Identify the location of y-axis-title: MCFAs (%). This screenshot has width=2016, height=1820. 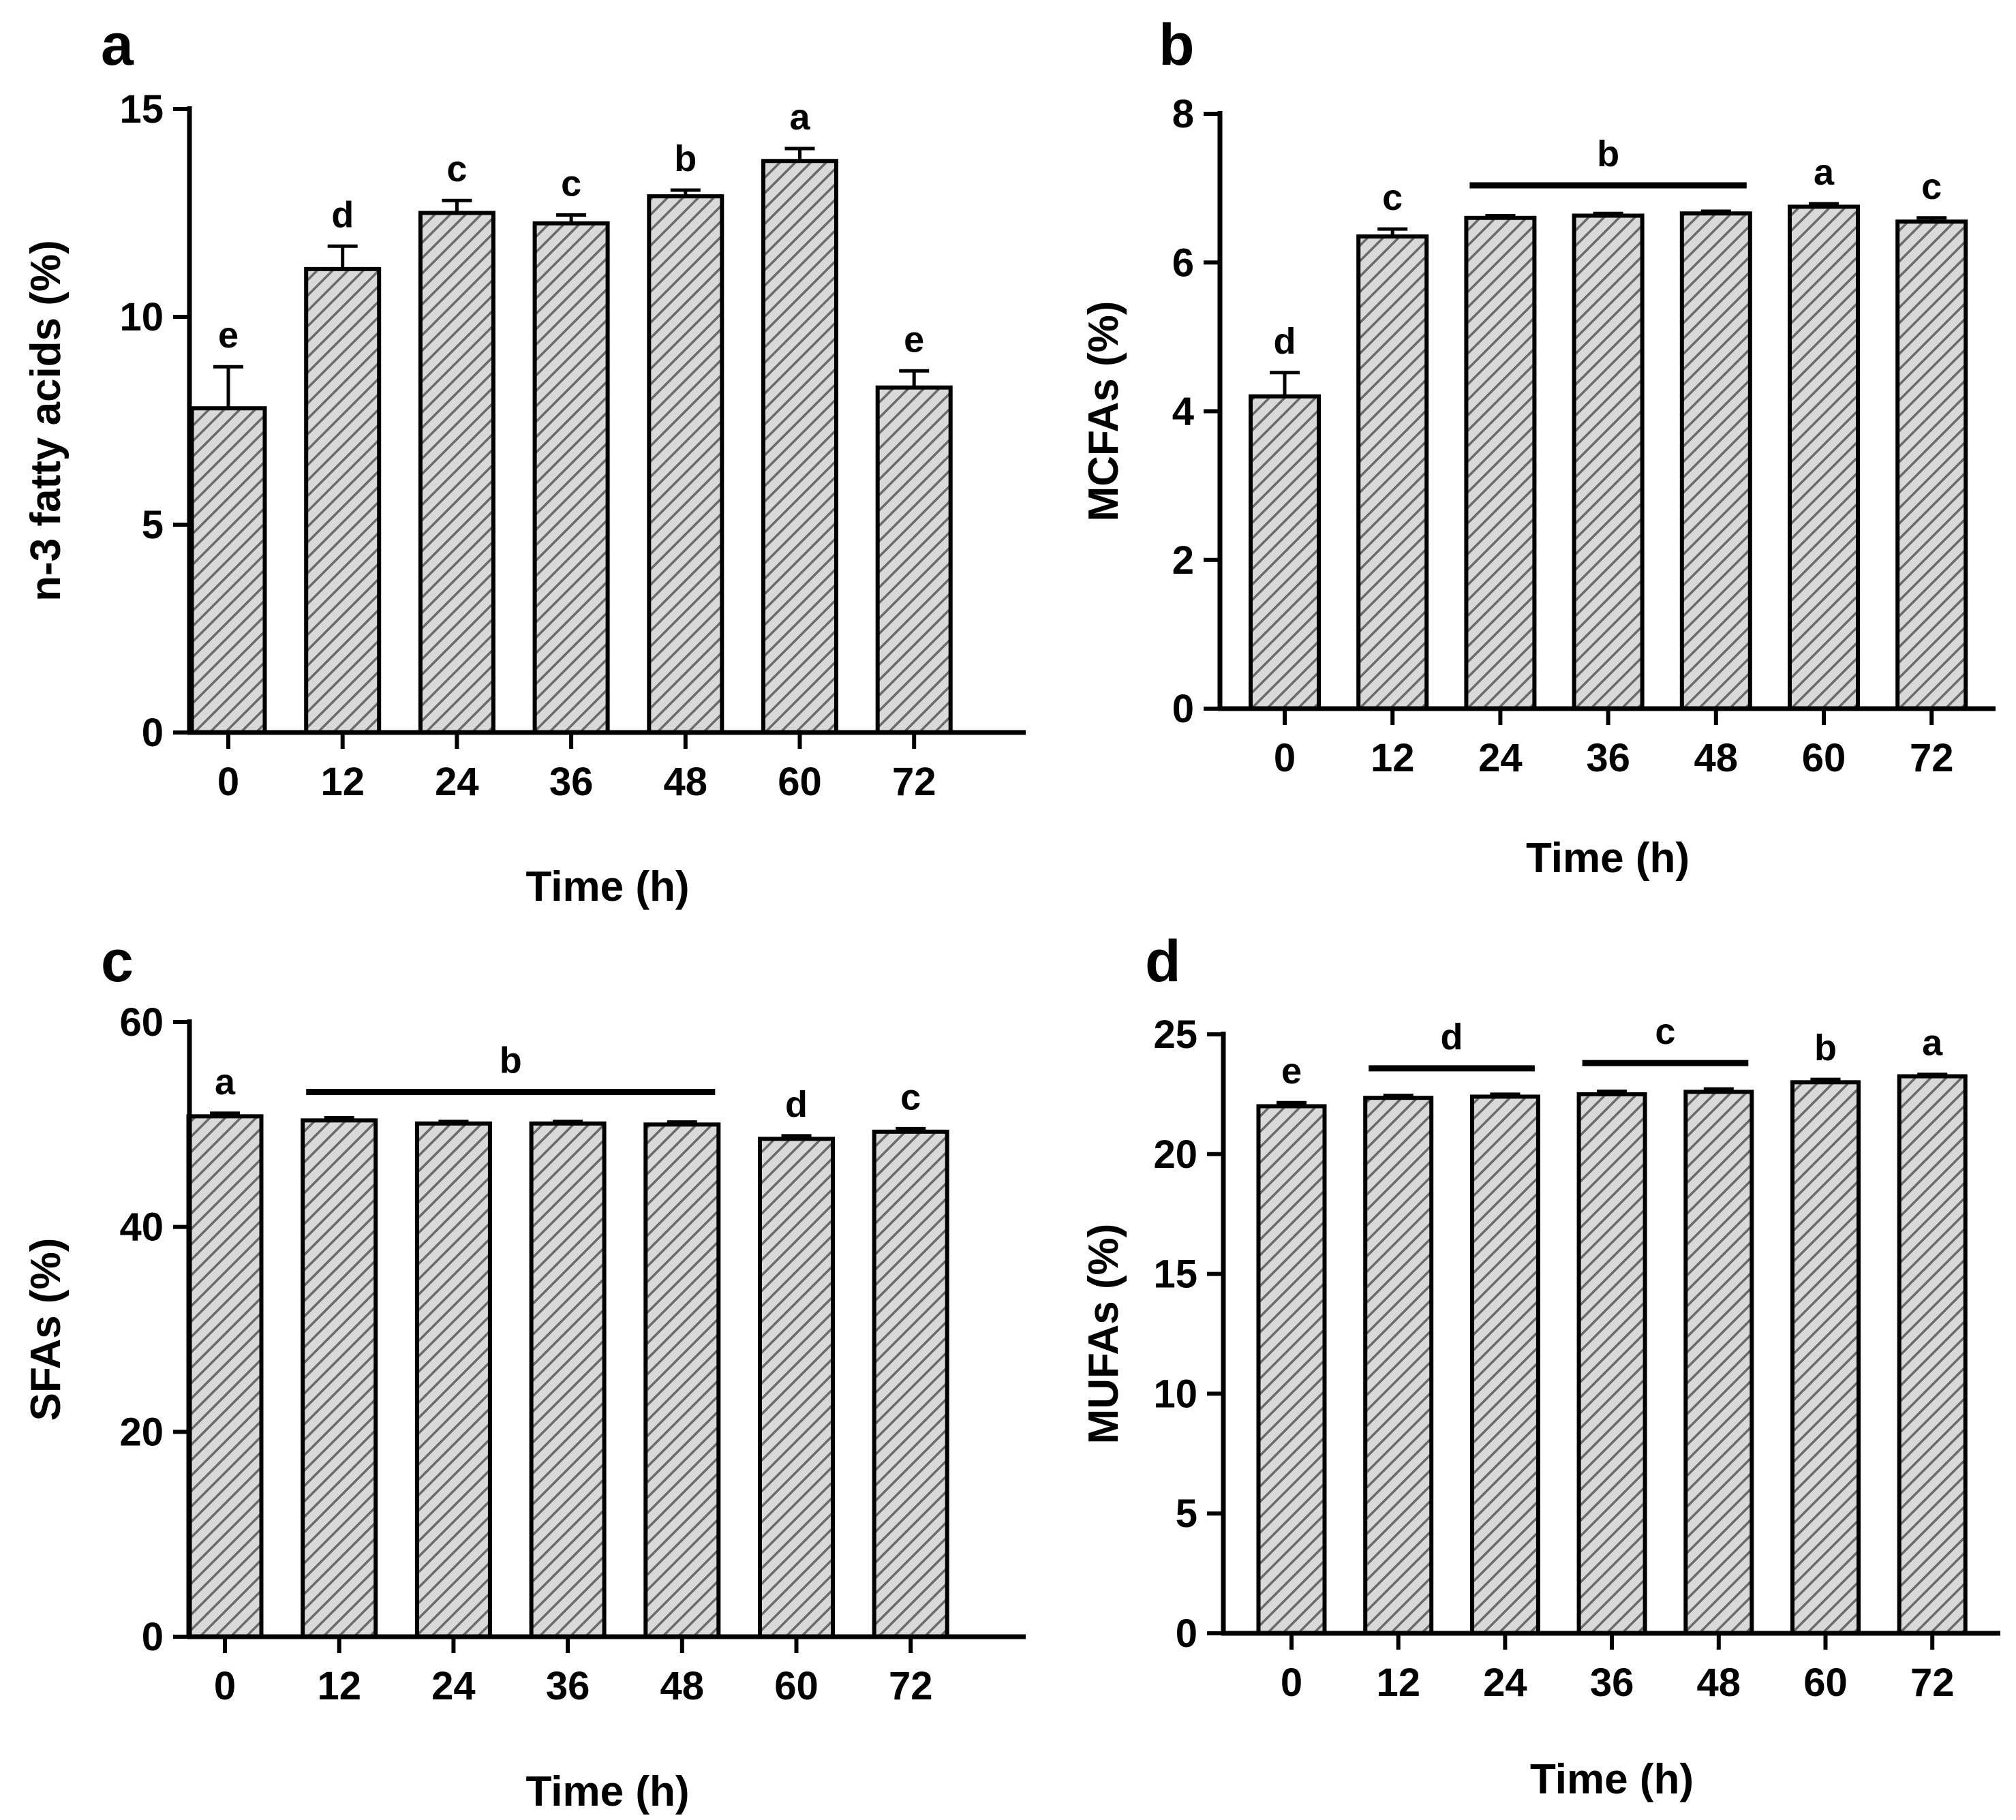
(1103, 411).